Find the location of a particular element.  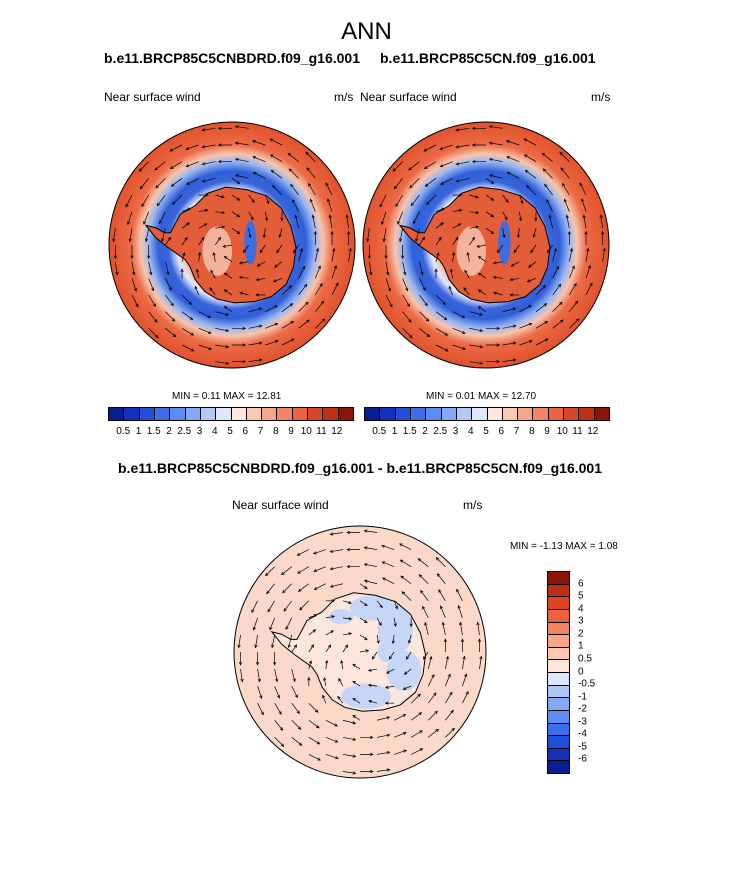

right-colorbar is located at coordinates (487, 414).